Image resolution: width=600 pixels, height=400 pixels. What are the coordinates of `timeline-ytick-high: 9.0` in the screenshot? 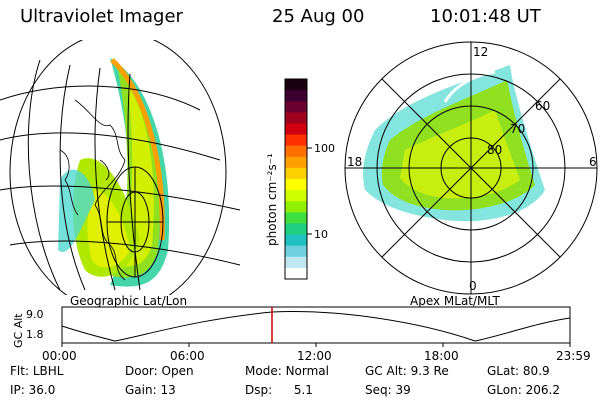 It's located at (35, 314).